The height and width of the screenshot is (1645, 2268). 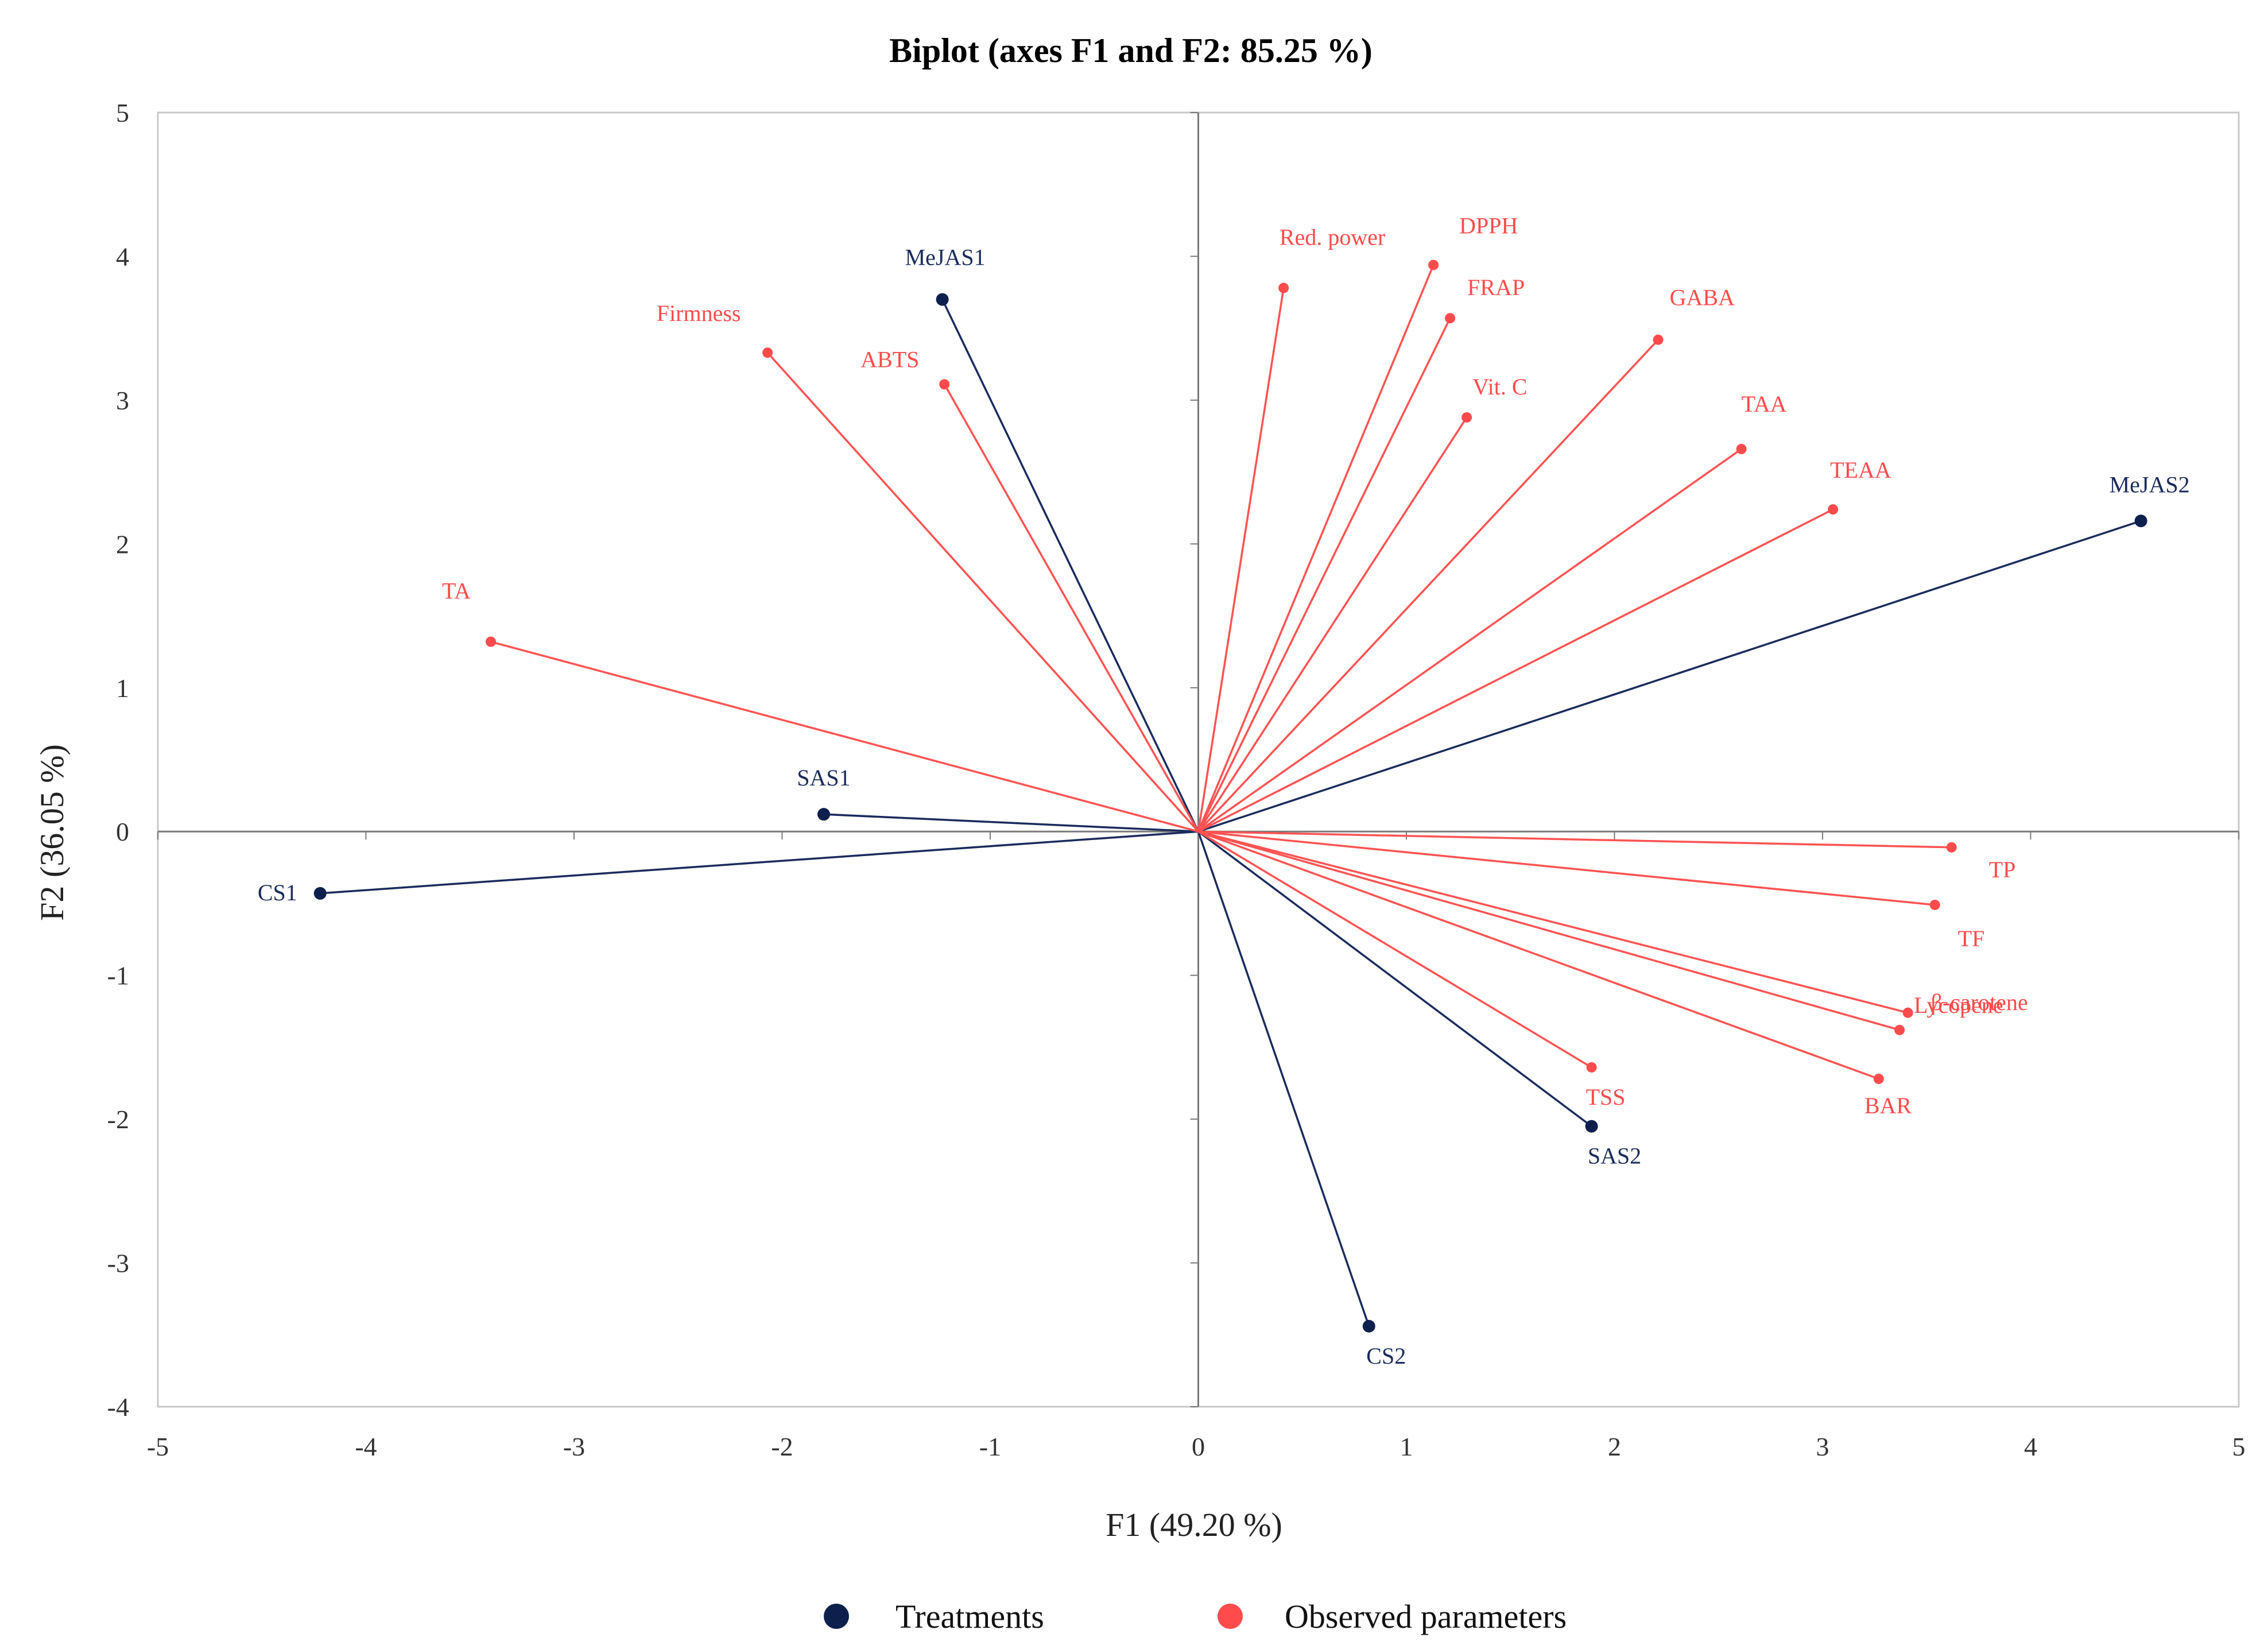 What do you see at coordinates (844, 736) in the screenshot?
I see `vector-ta` at bounding box center [844, 736].